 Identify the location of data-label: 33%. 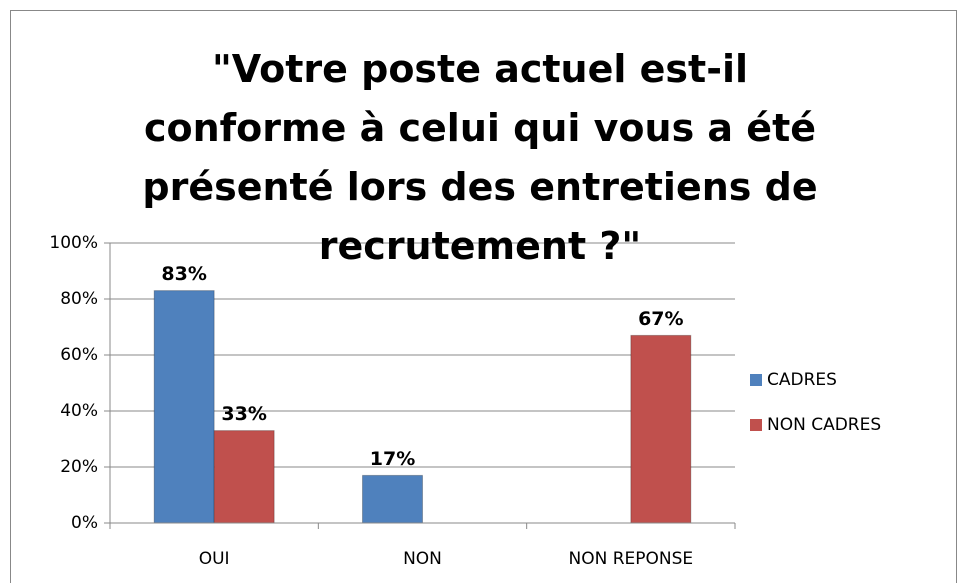
(243, 414).